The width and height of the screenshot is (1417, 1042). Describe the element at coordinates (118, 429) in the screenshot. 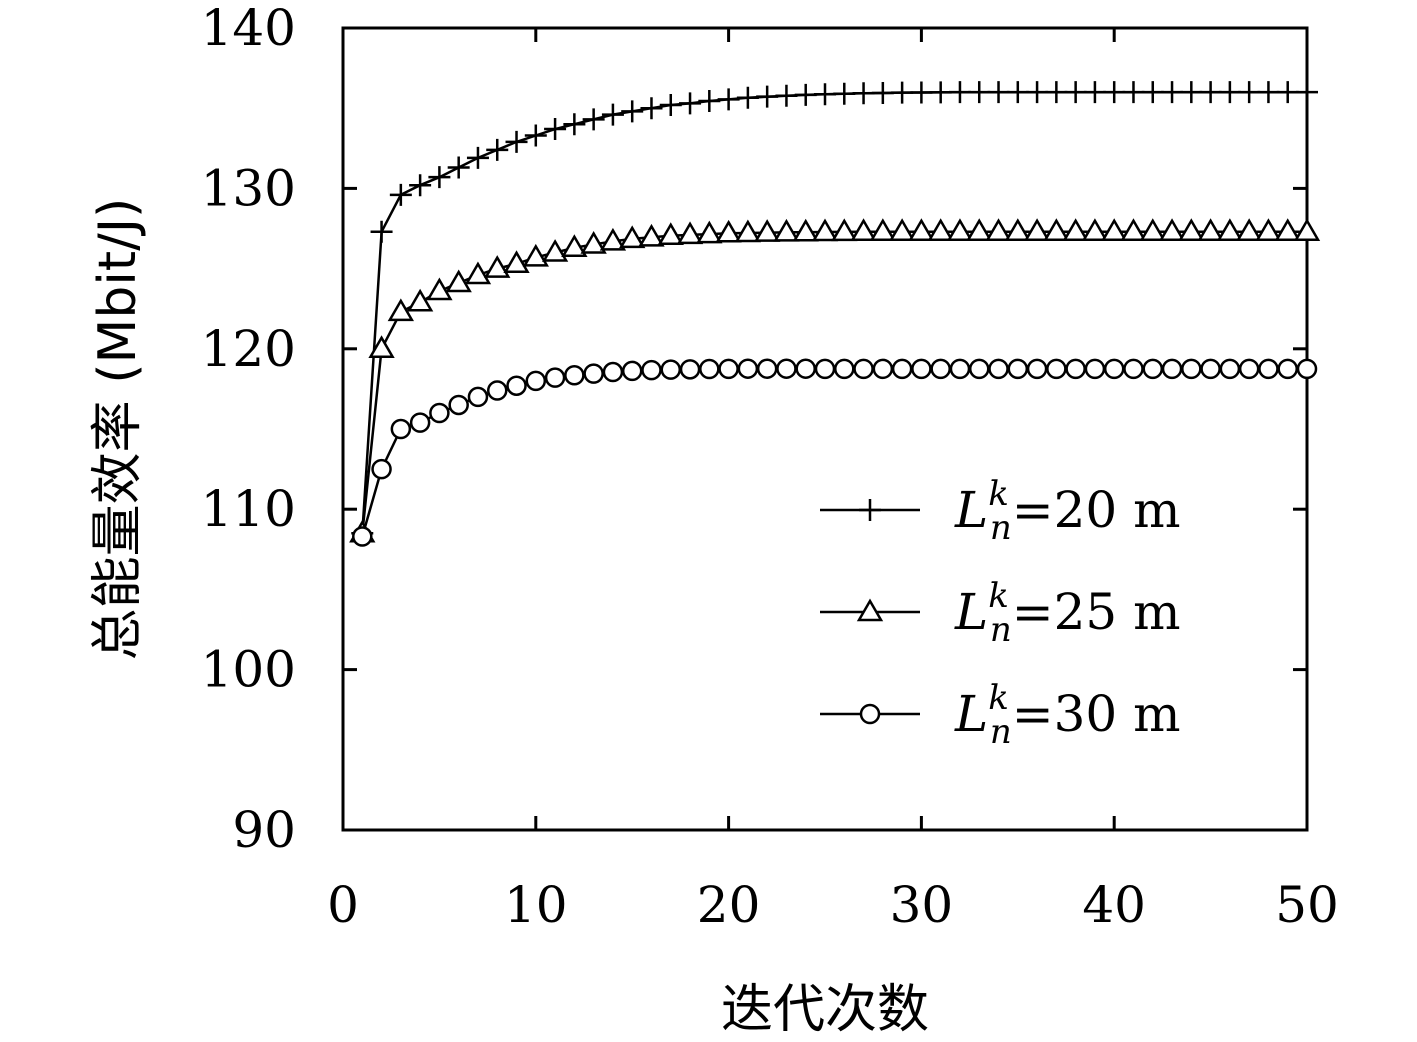

I see `y-axis-title: 总能量效率 (Mbit/J)` at that location.